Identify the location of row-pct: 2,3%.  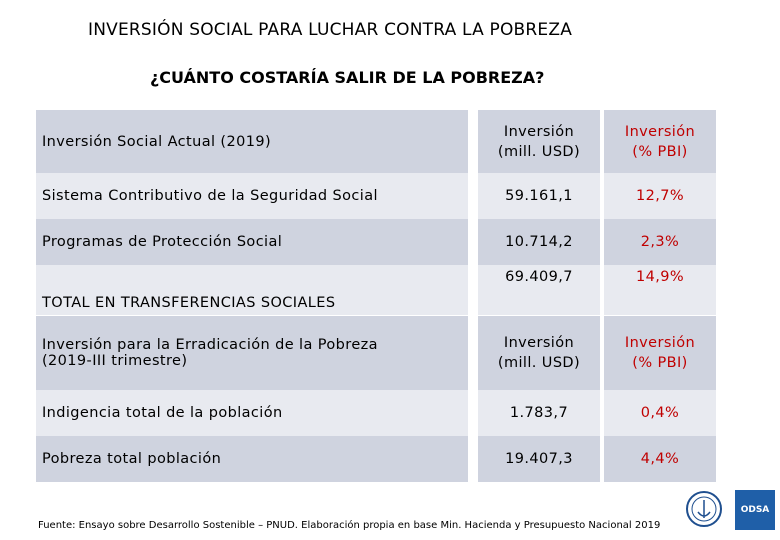
(658, 242).